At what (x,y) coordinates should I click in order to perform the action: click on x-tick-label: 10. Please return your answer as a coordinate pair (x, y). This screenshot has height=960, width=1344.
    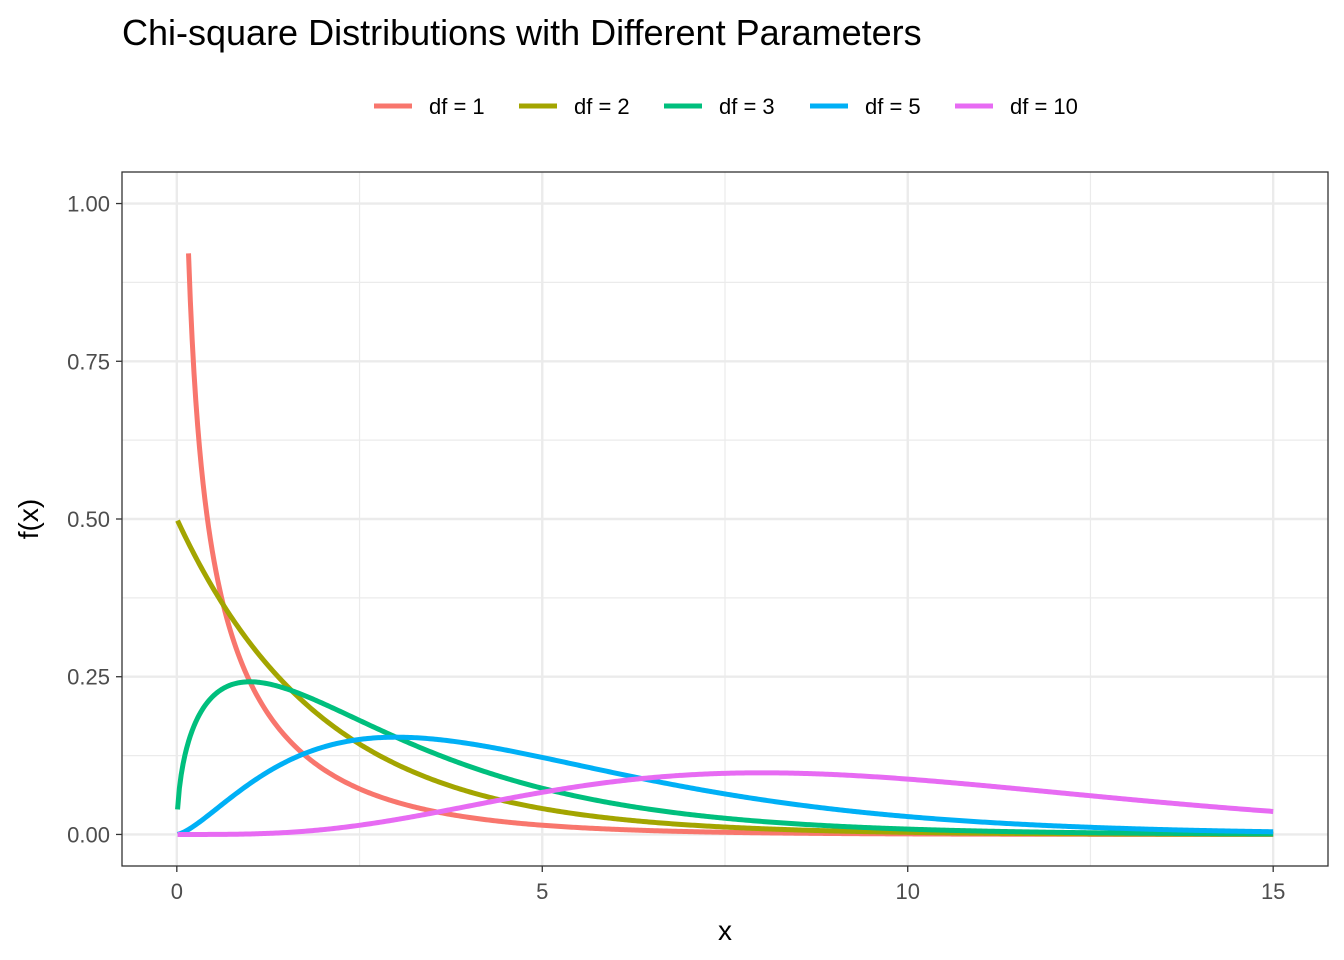
    Looking at the image, I should click on (907, 891).